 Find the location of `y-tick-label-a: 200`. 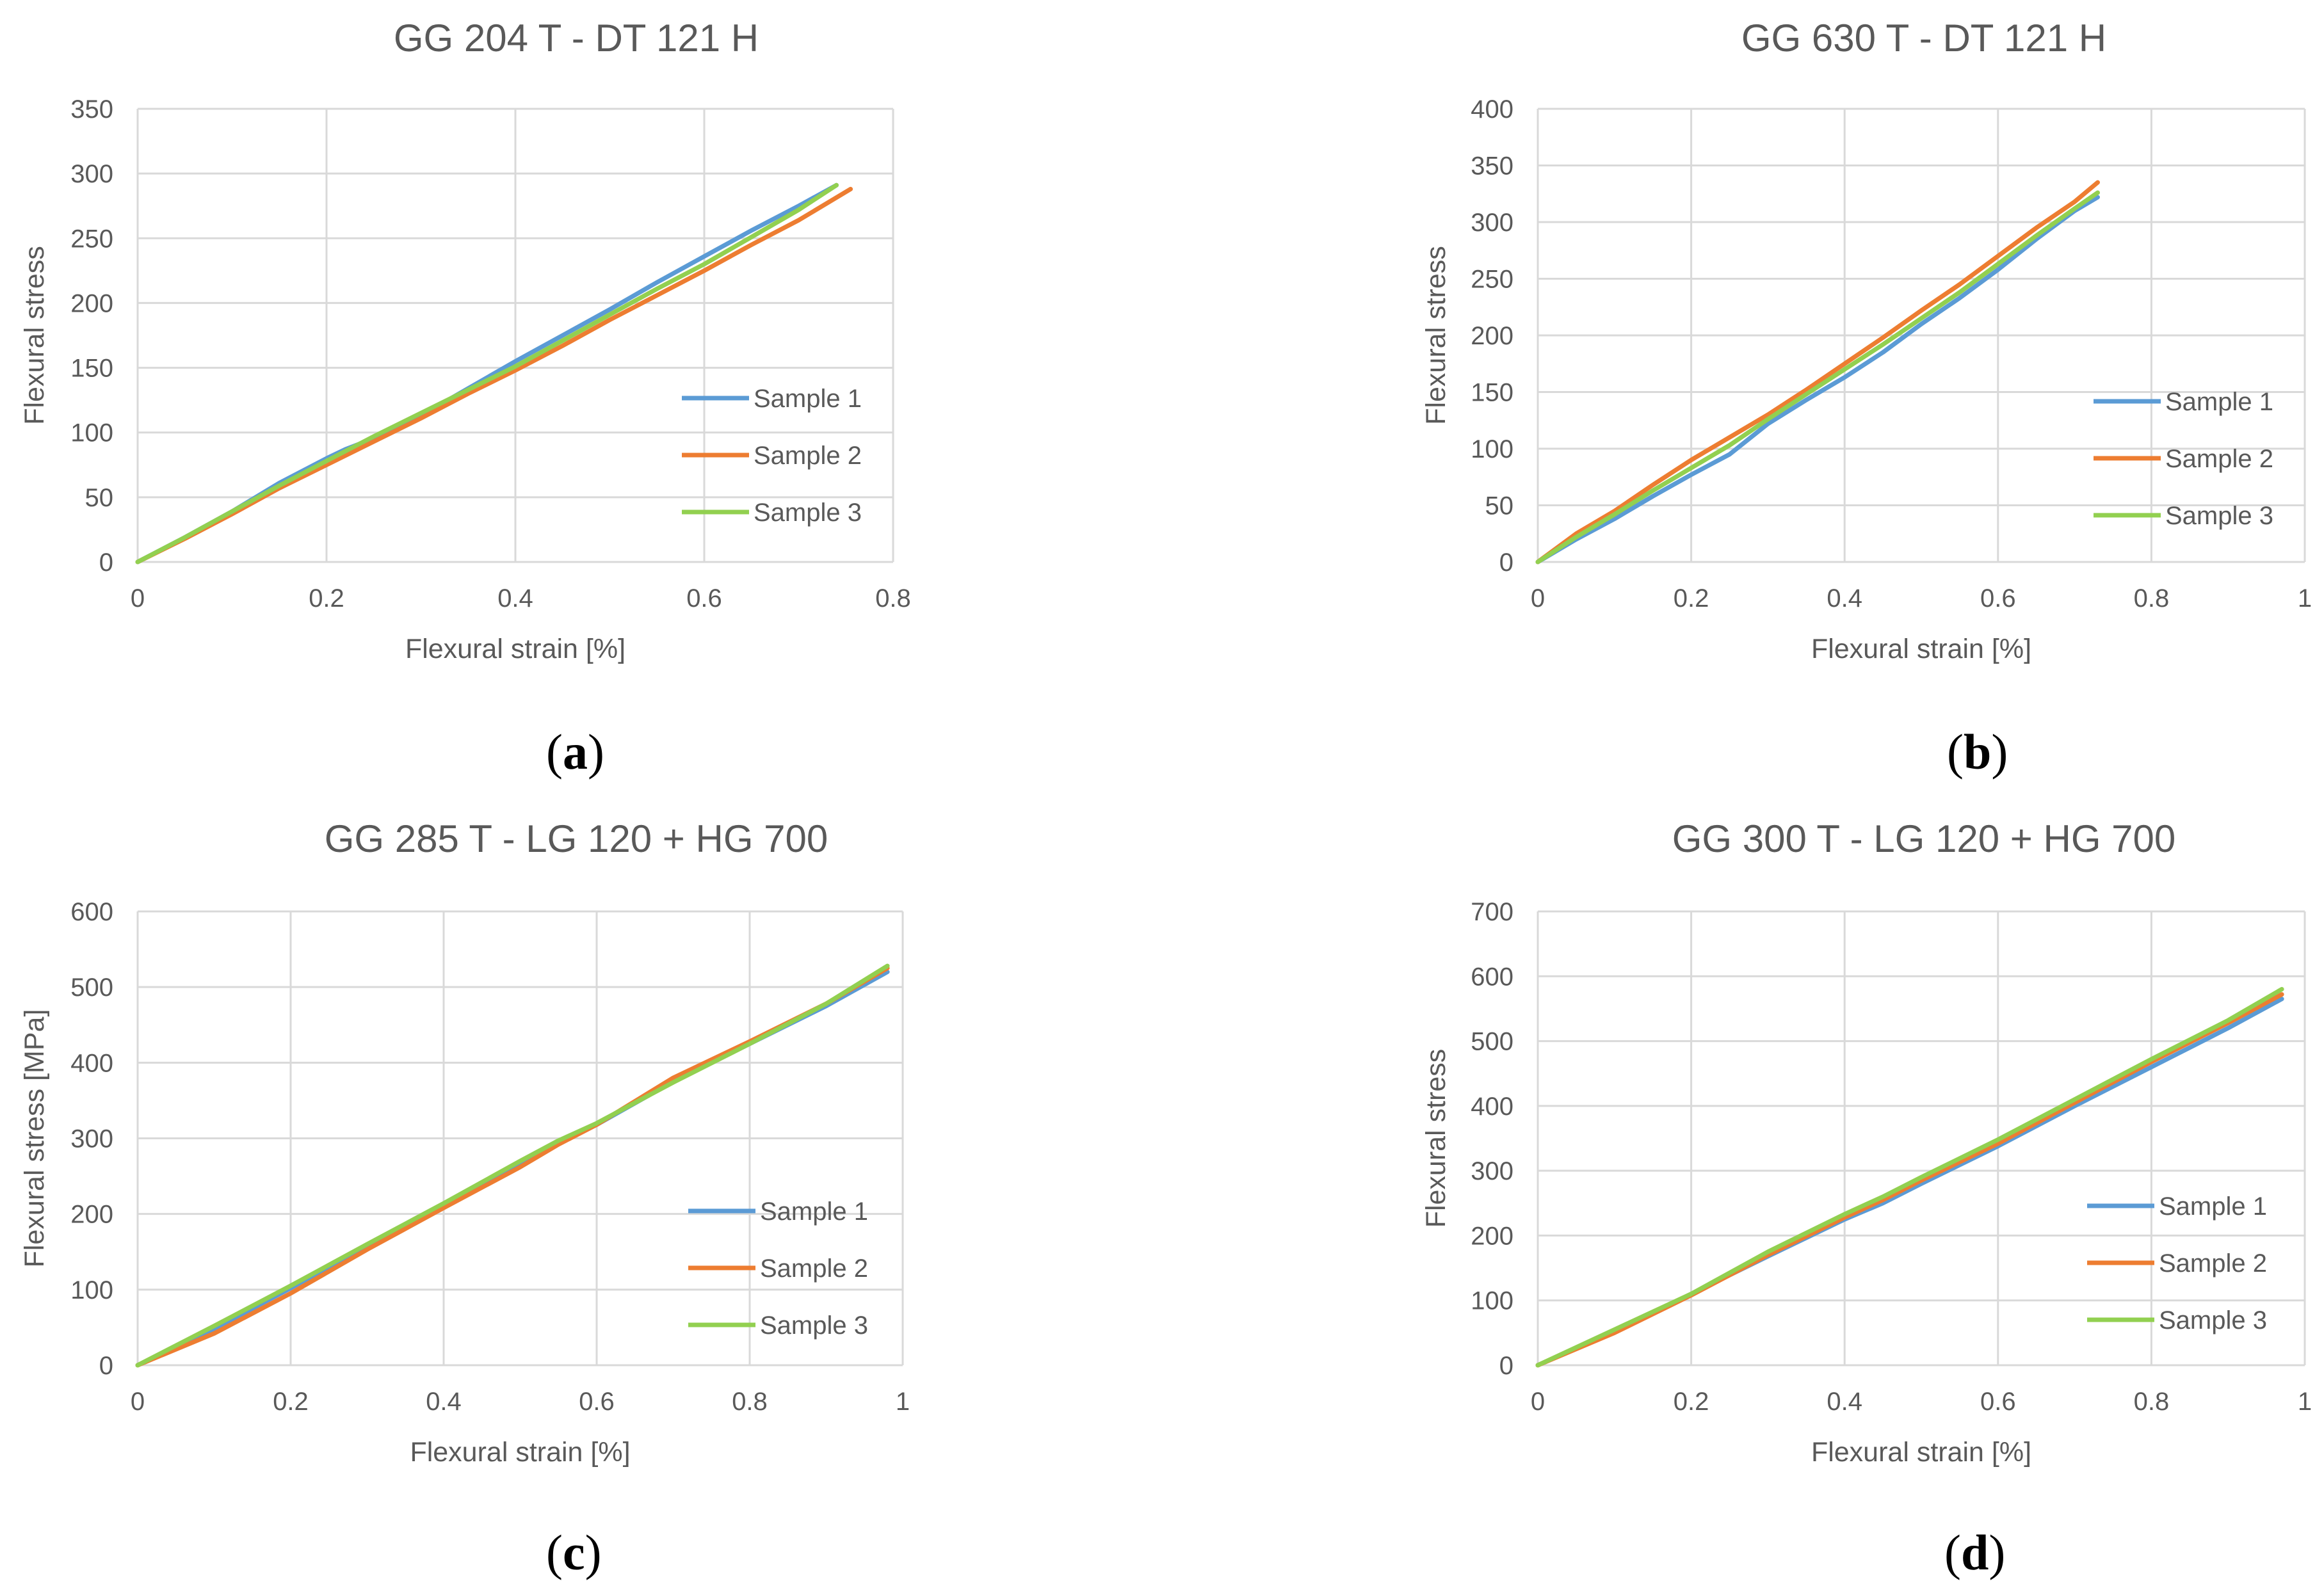

y-tick-label-a: 200 is located at coordinates (91, 303).